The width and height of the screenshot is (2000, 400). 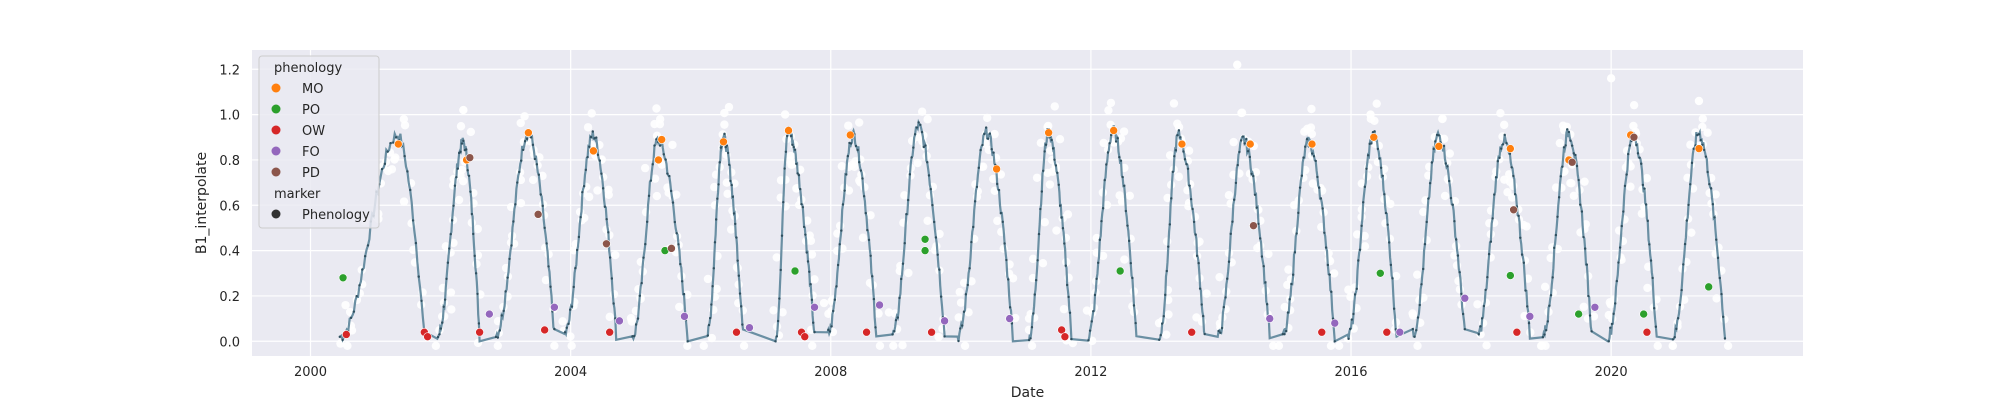 I want to click on x-tick-label: 2020, so click(x=1611, y=372).